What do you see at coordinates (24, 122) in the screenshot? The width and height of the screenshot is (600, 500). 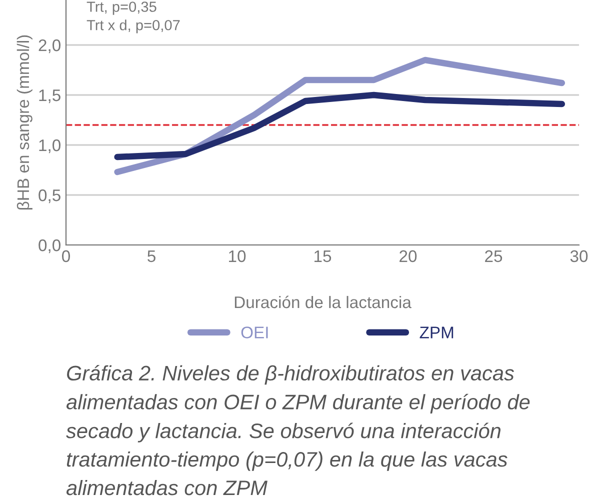 I see `y-axis-title: βHB en sangre (mmol/l)` at bounding box center [24, 122].